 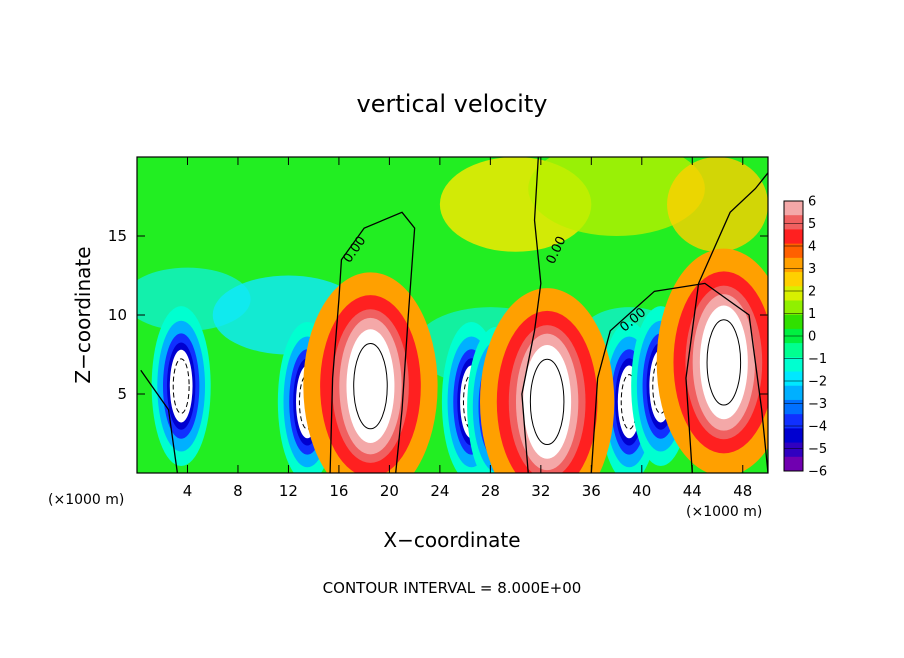 I want to click on y-tick-label: 15, so click(x=117, y=236).